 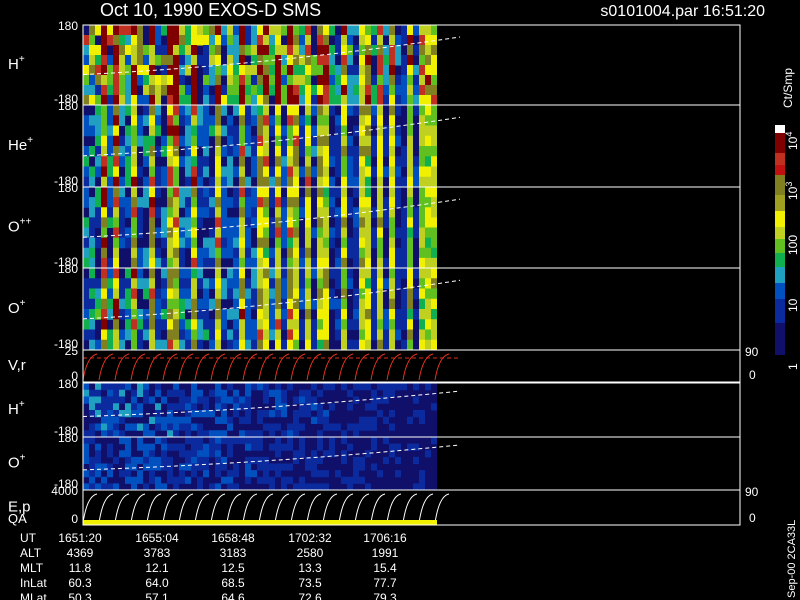 I want to click on y-bottom-label: 0, so click(x=74, y=376).